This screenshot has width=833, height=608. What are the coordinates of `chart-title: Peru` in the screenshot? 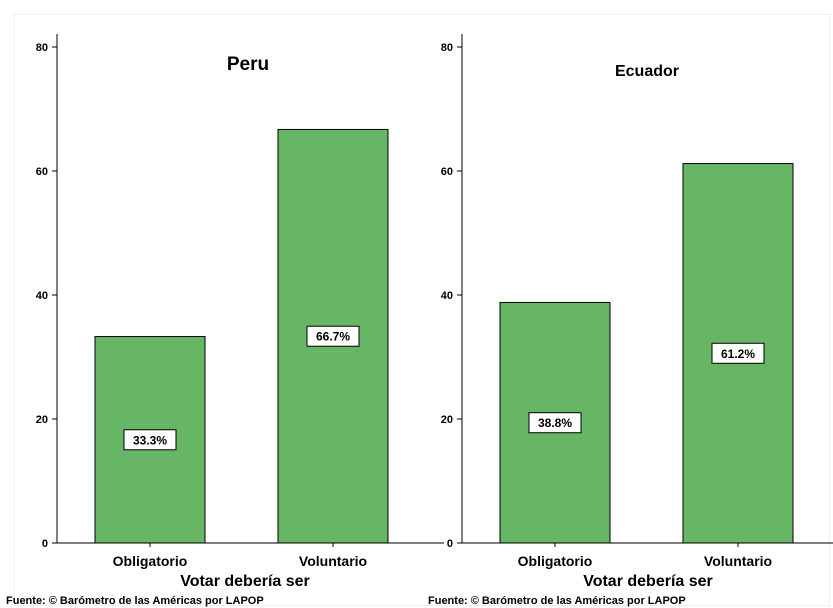 It's located at (248, 64).